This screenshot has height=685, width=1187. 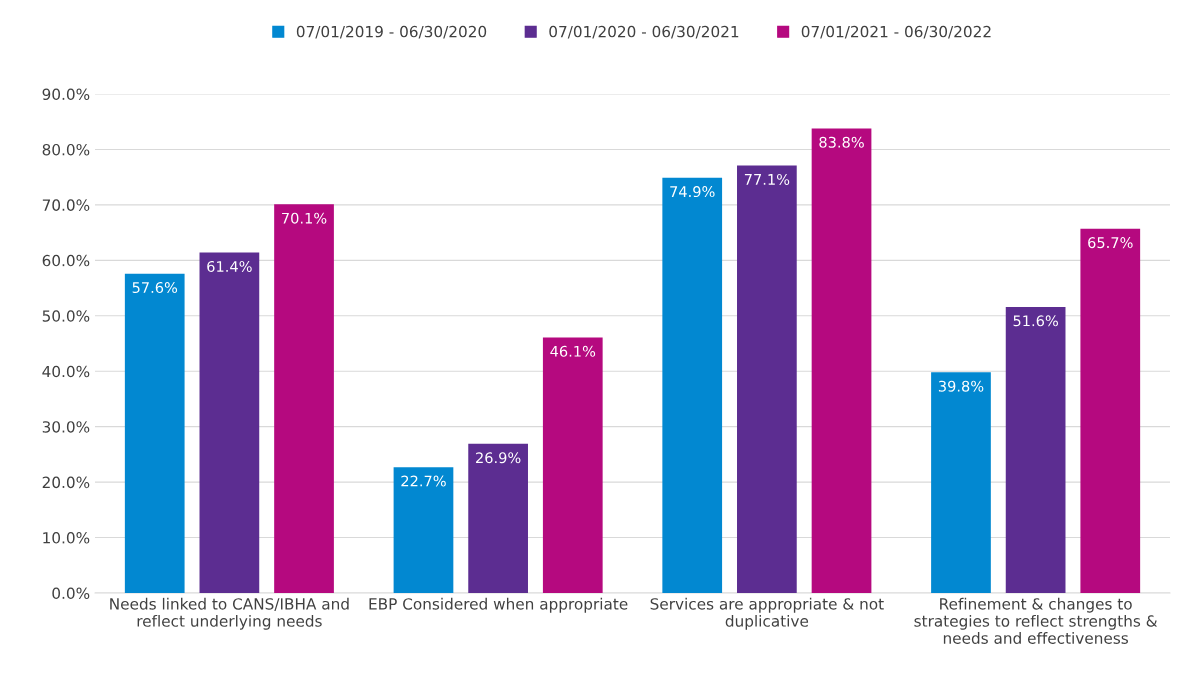 I want to click on data-label: 57.6%, so click(x=155, y=288).